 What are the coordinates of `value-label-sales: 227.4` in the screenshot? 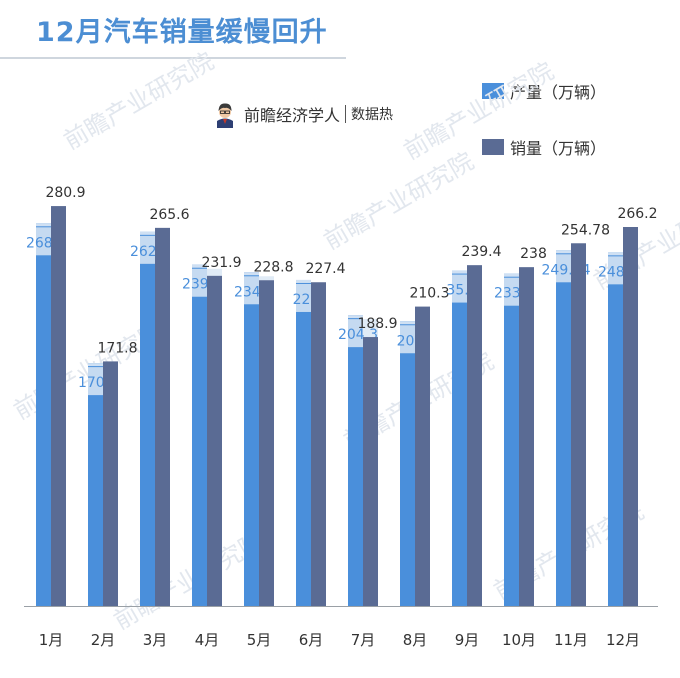 It's located at (325, 269).